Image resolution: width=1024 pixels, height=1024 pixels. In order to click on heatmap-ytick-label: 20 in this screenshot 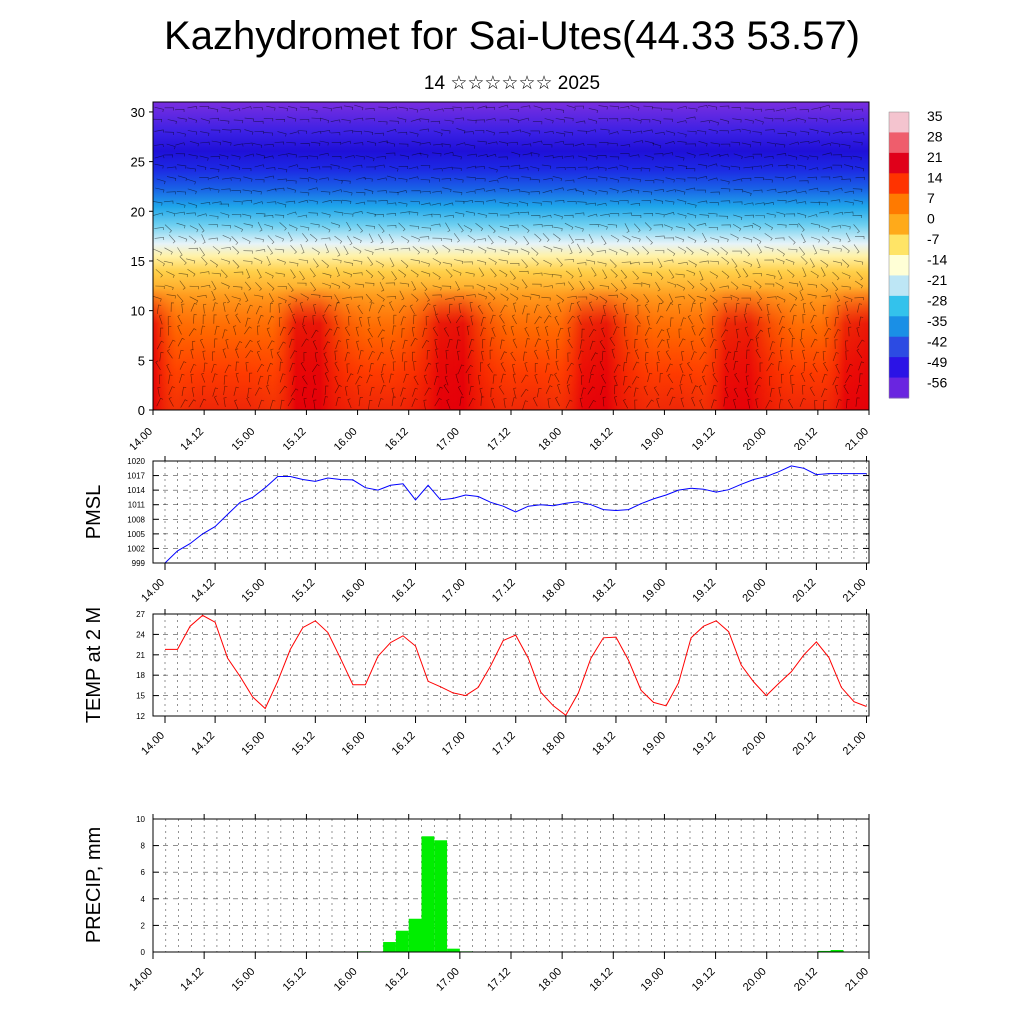, I will do `click(138, 211)`.